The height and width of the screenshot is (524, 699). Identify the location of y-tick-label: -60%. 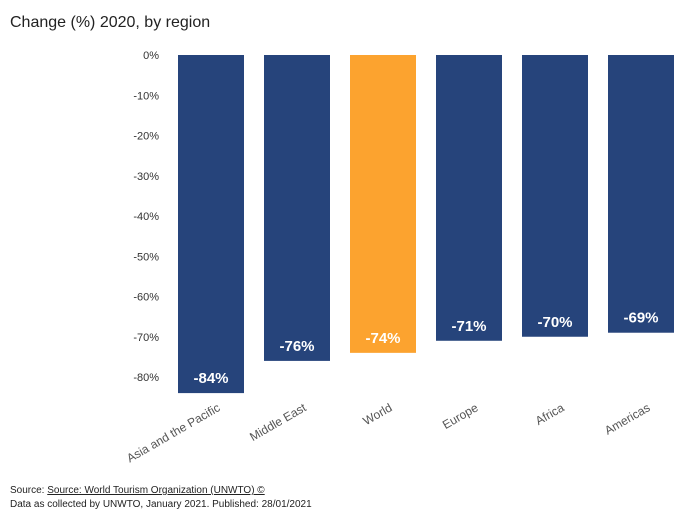
(146, 298).